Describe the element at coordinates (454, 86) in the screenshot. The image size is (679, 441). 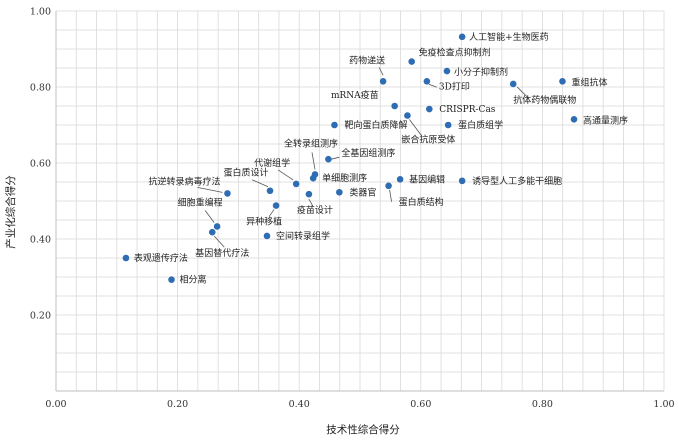
I see `data-point-label: 3D打印` at that location.